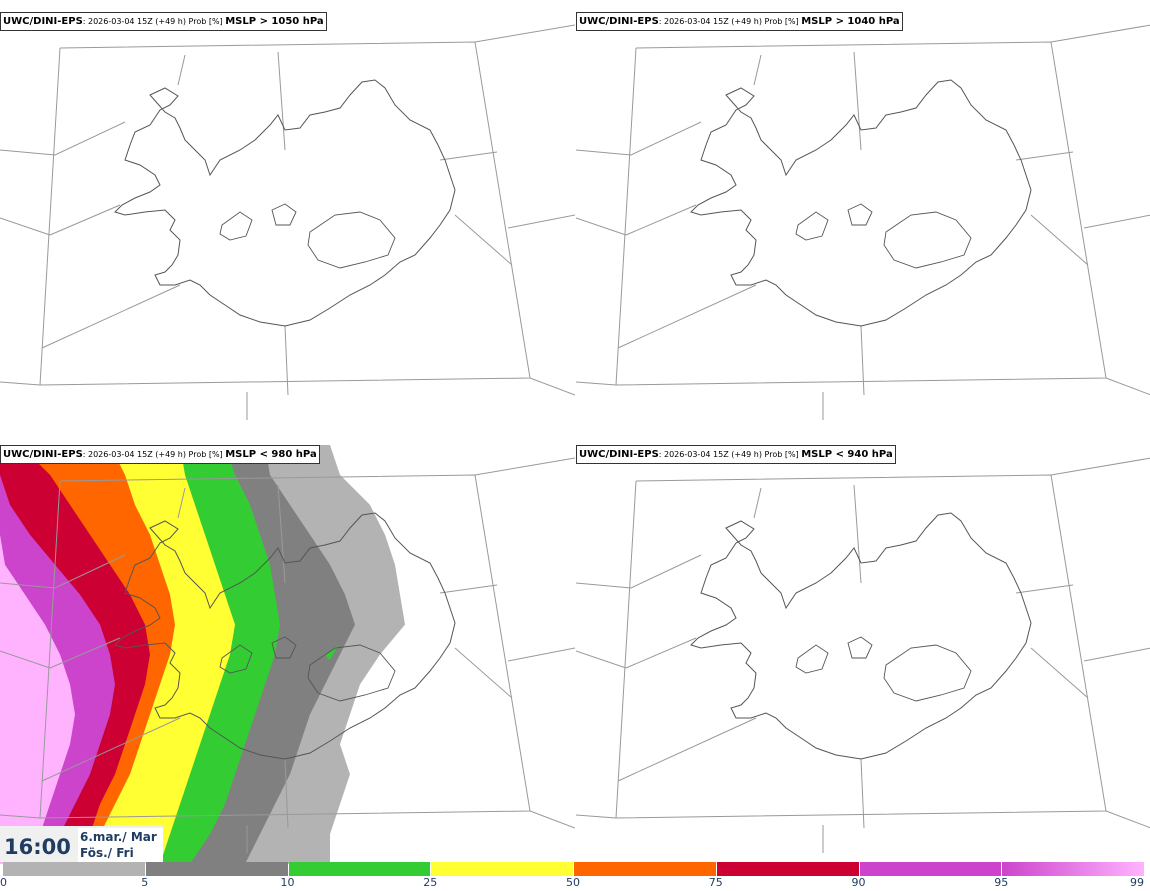 The image size is (1150, 891). Describe the element at coordinates (850, 21) in the screenshot. I see `variable-label: MSLP > 1040 hPa` at that location.